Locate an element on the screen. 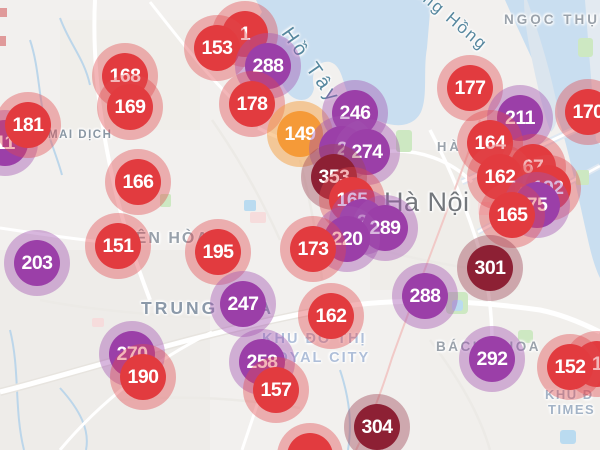 The height and width of the screenshot is (450, 600). aqi-marker-core: 169 is located at coordinates (130, 107).